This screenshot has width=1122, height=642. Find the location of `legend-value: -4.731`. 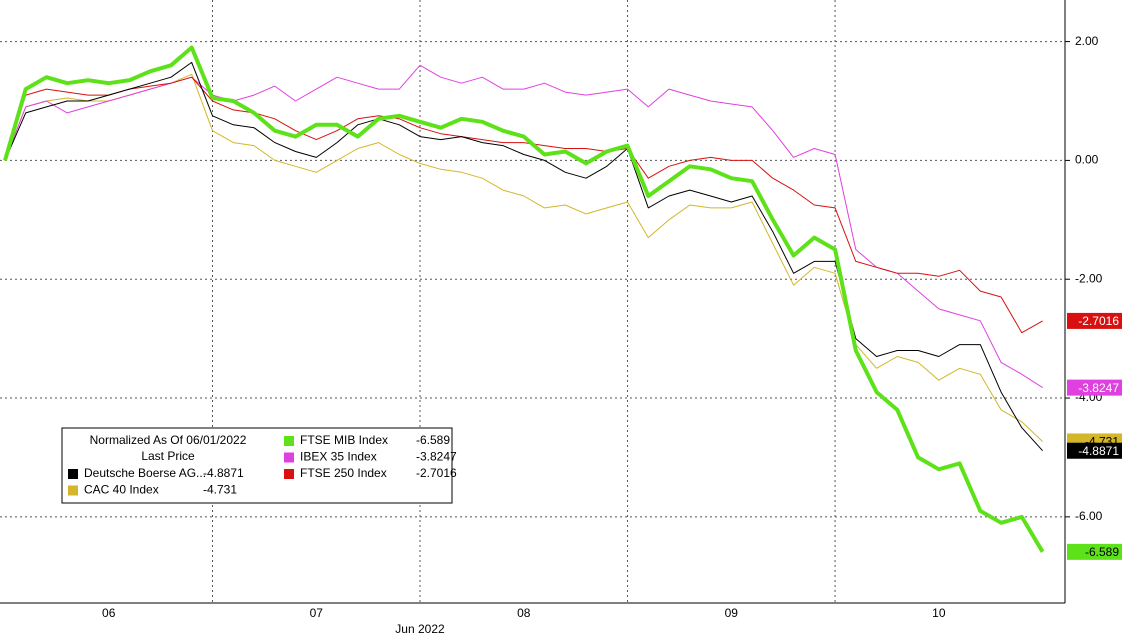

legend-value: -4.731 is located at coordinates (220, 490).